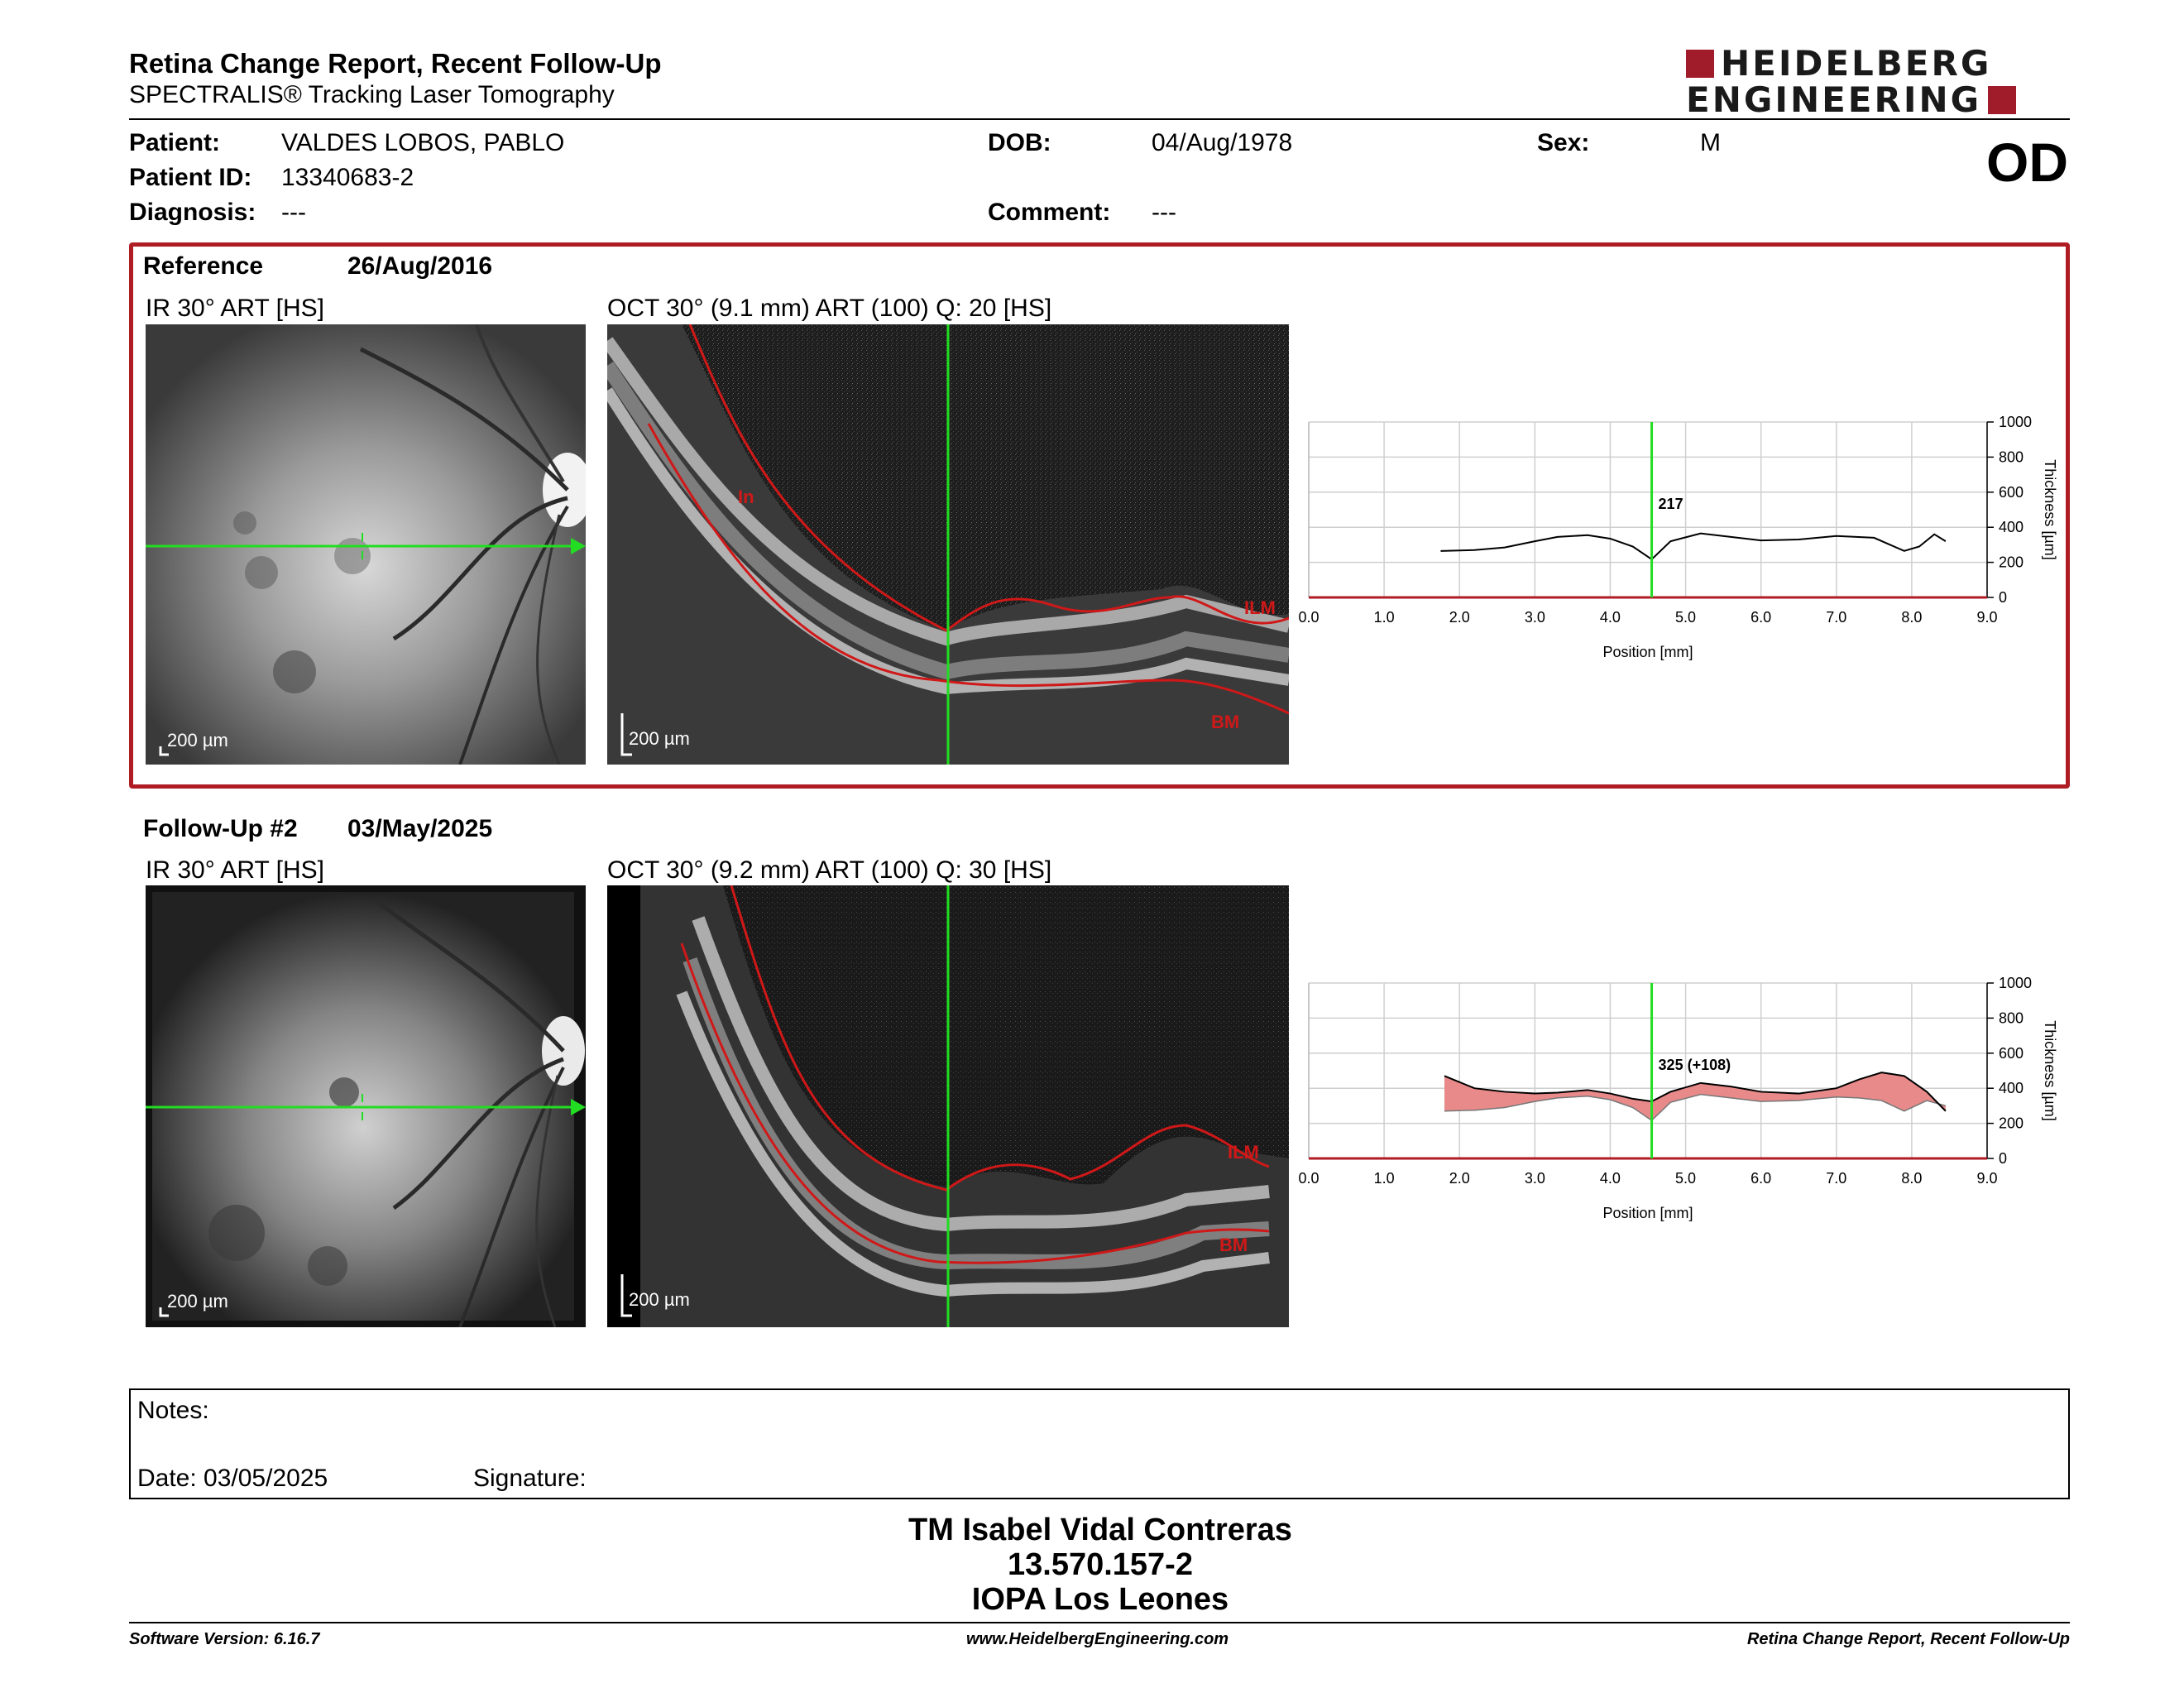 Image resolution: width=2184 pixels, height=1688 pixels. Describe the element at coordinates (1856, 63) in the screenshot. I see `logo-line1: HEIDELBERG` at that location.